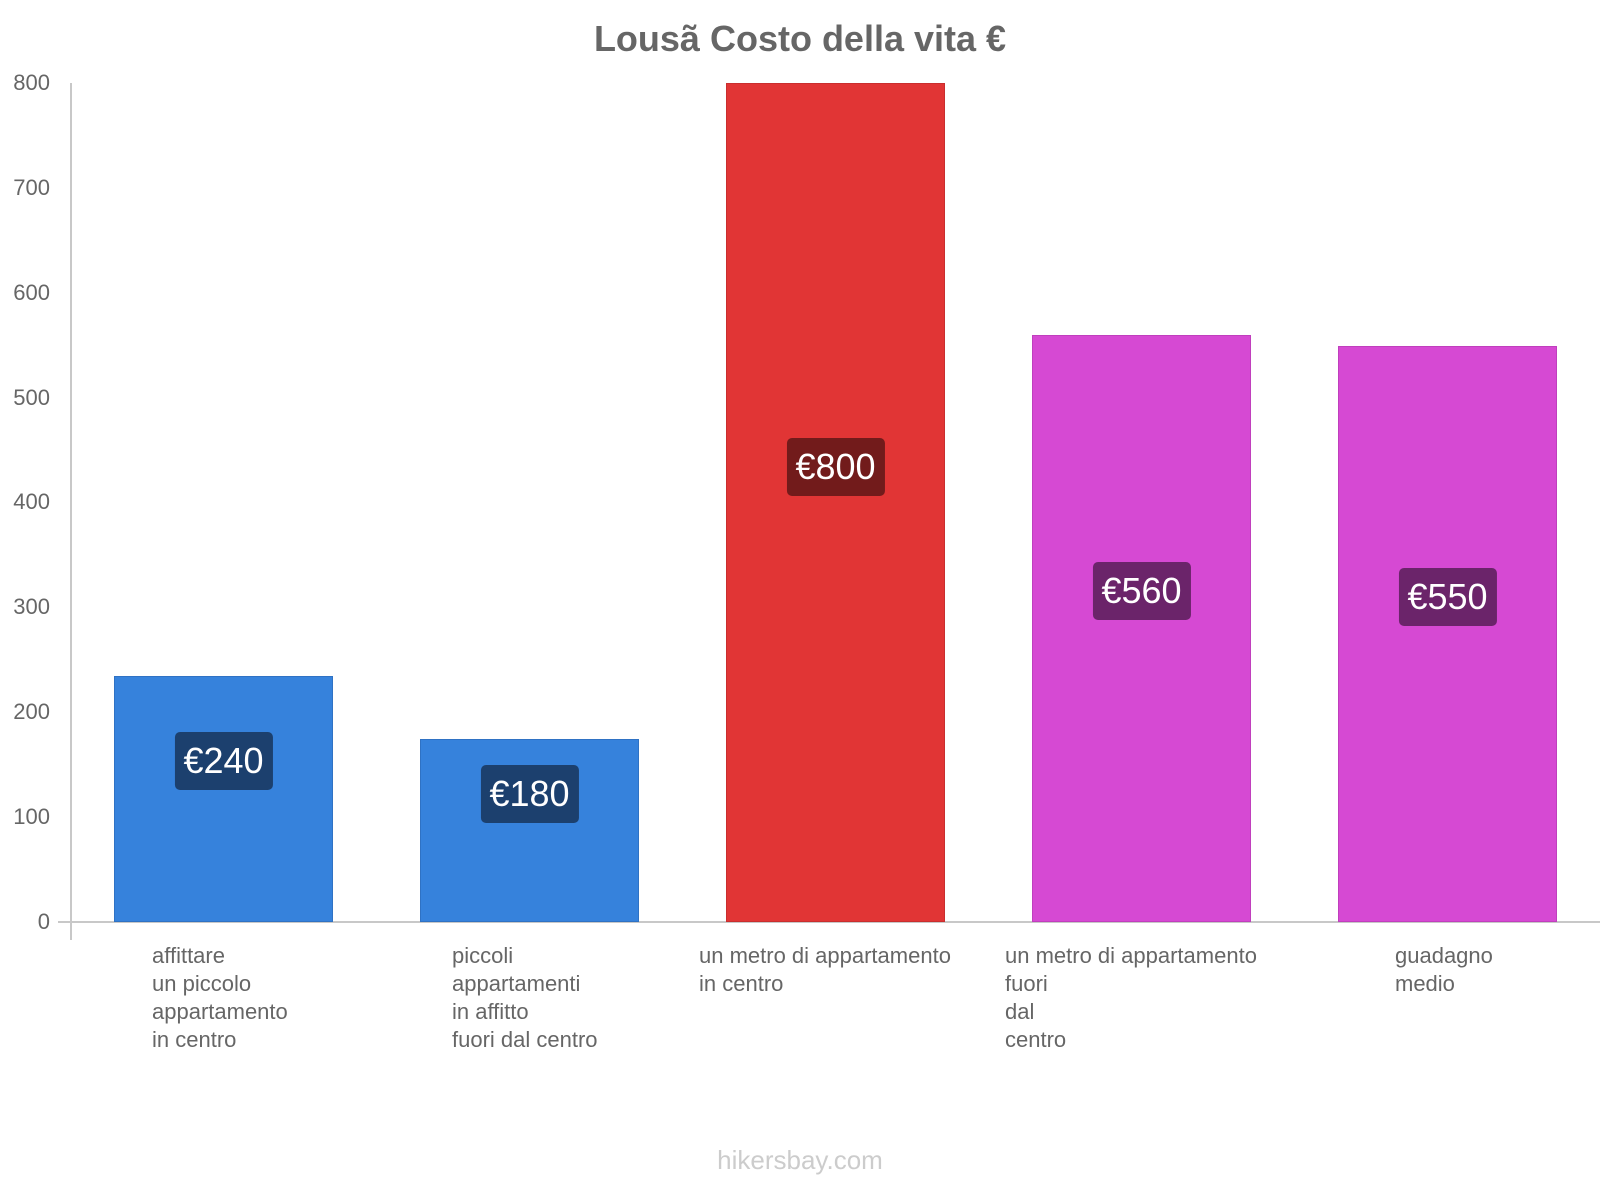  I want to click on value-label: €550, so click(1447, 597).